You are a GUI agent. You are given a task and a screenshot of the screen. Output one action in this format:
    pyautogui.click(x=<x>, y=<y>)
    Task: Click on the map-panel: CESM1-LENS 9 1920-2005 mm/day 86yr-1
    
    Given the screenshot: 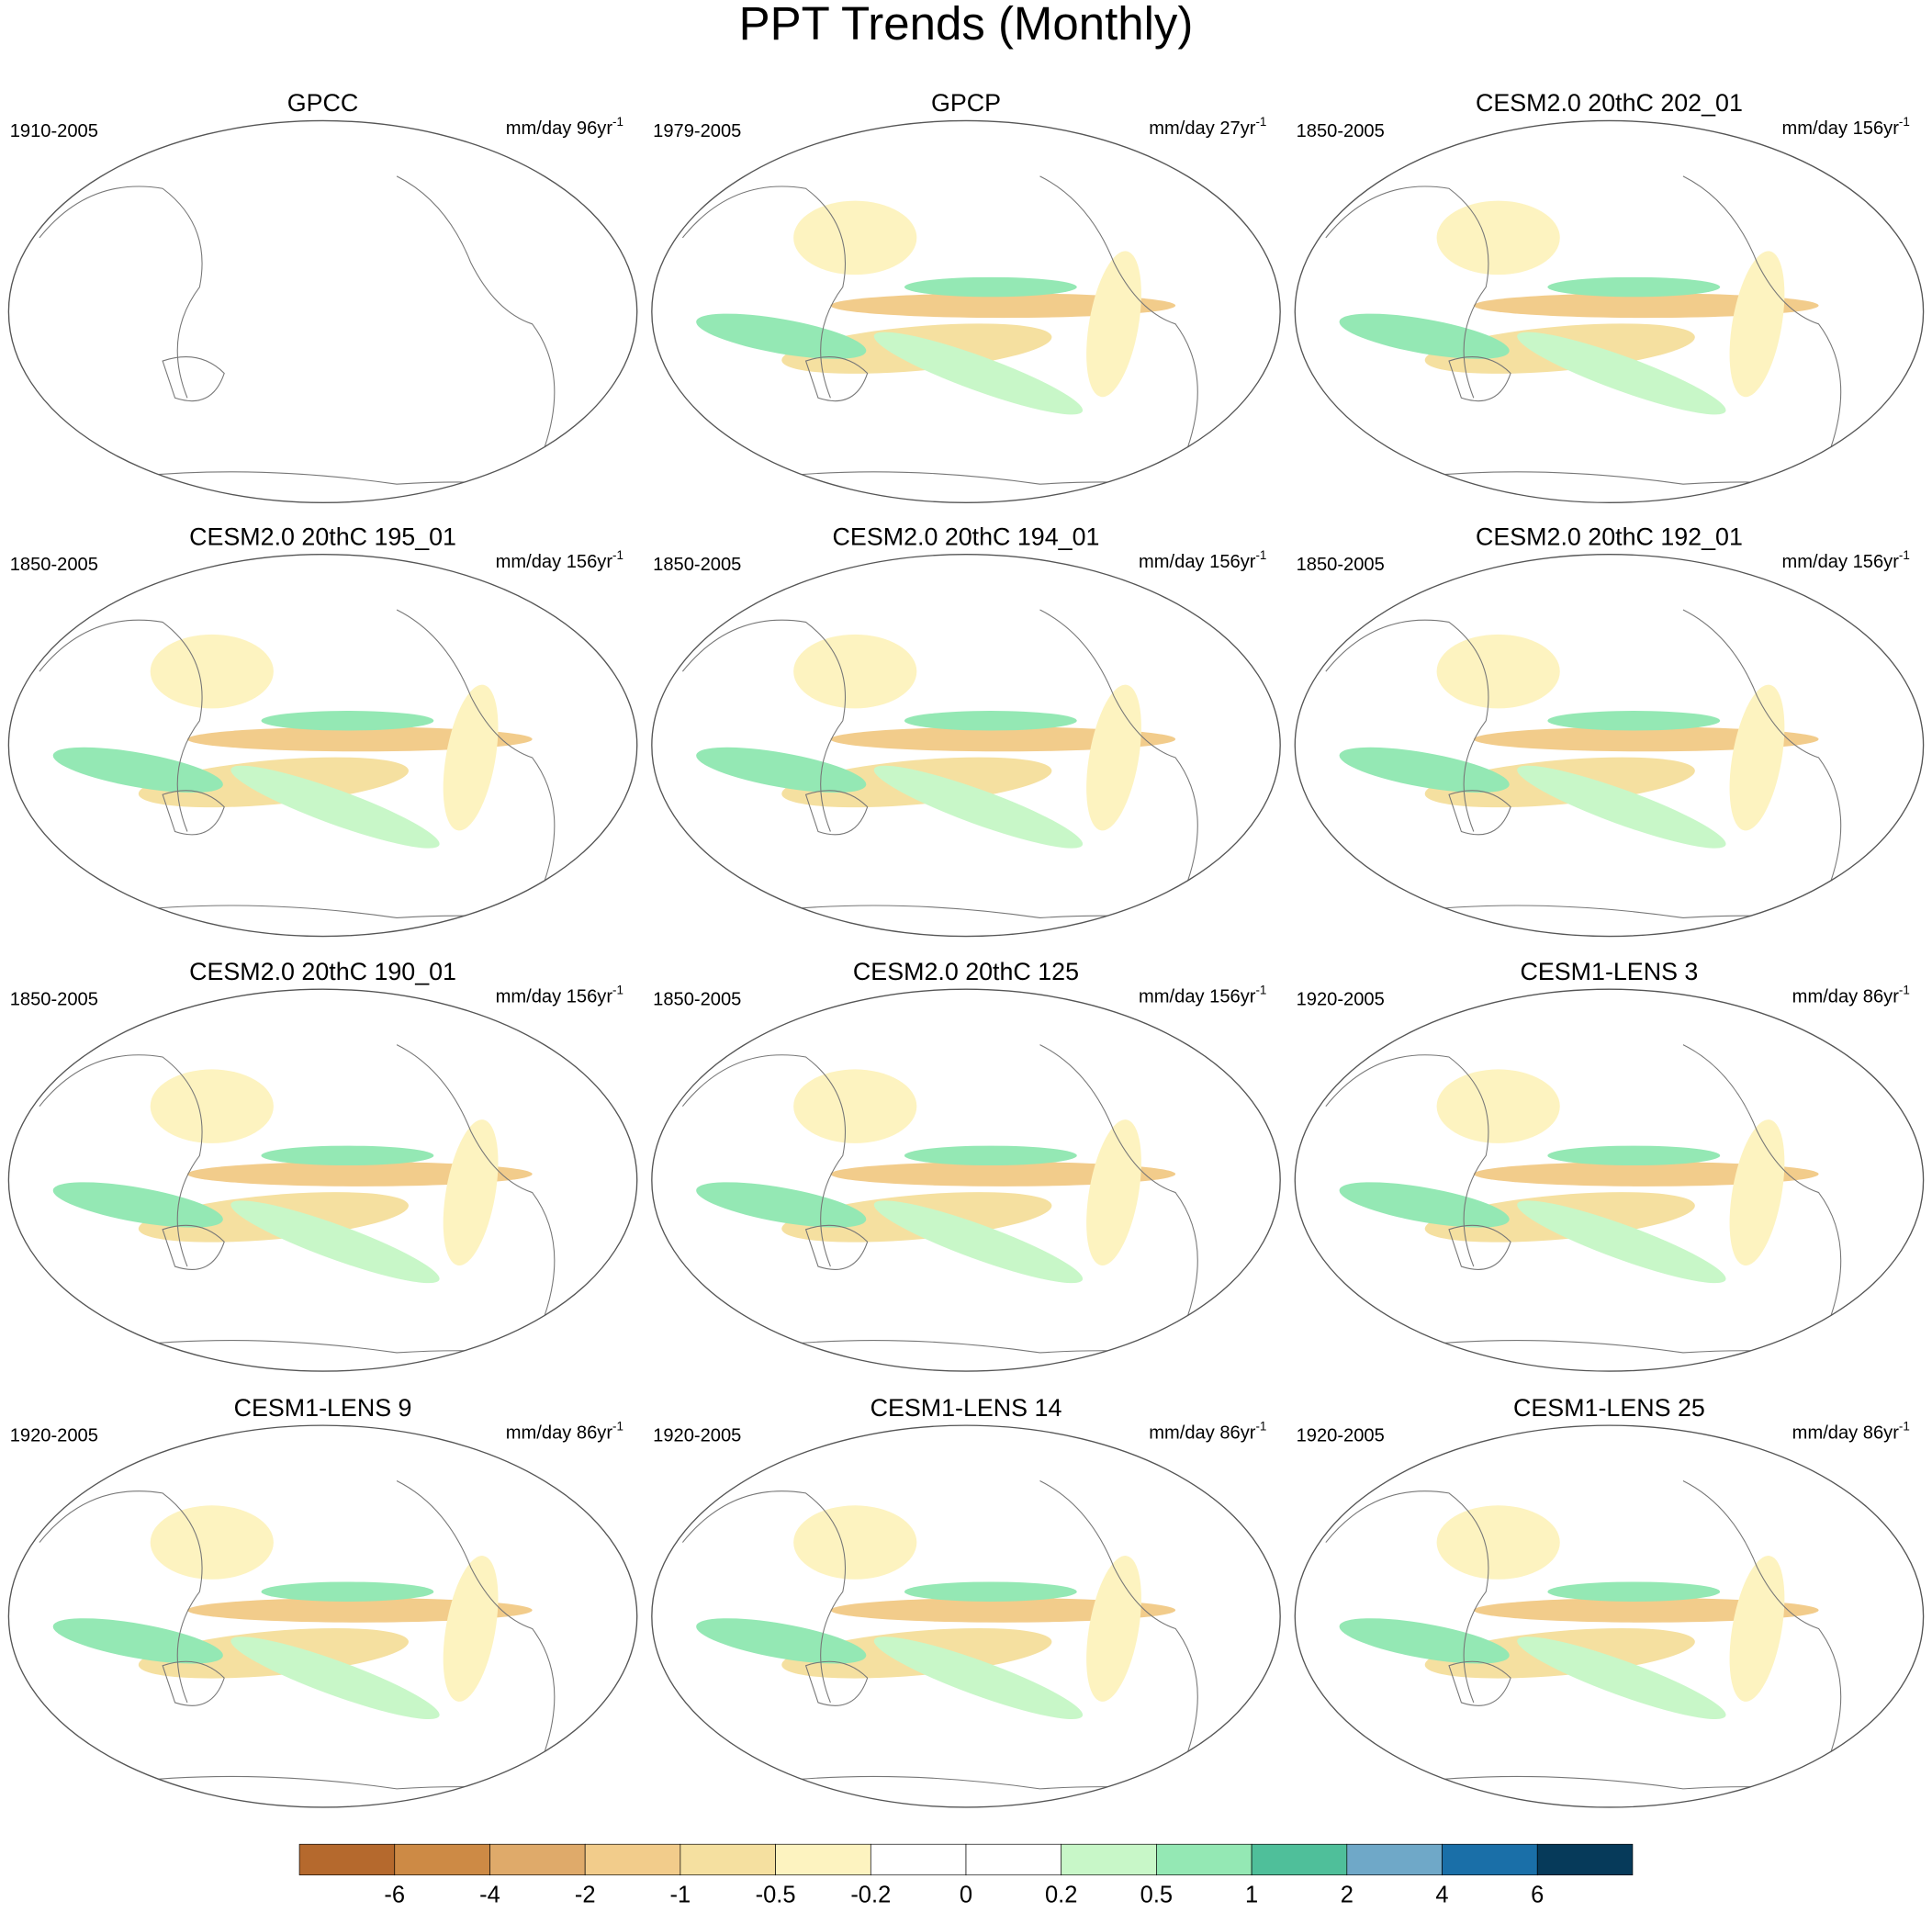 What is the action you would take?
    pyautogui.click(x=322, y=1601)
    